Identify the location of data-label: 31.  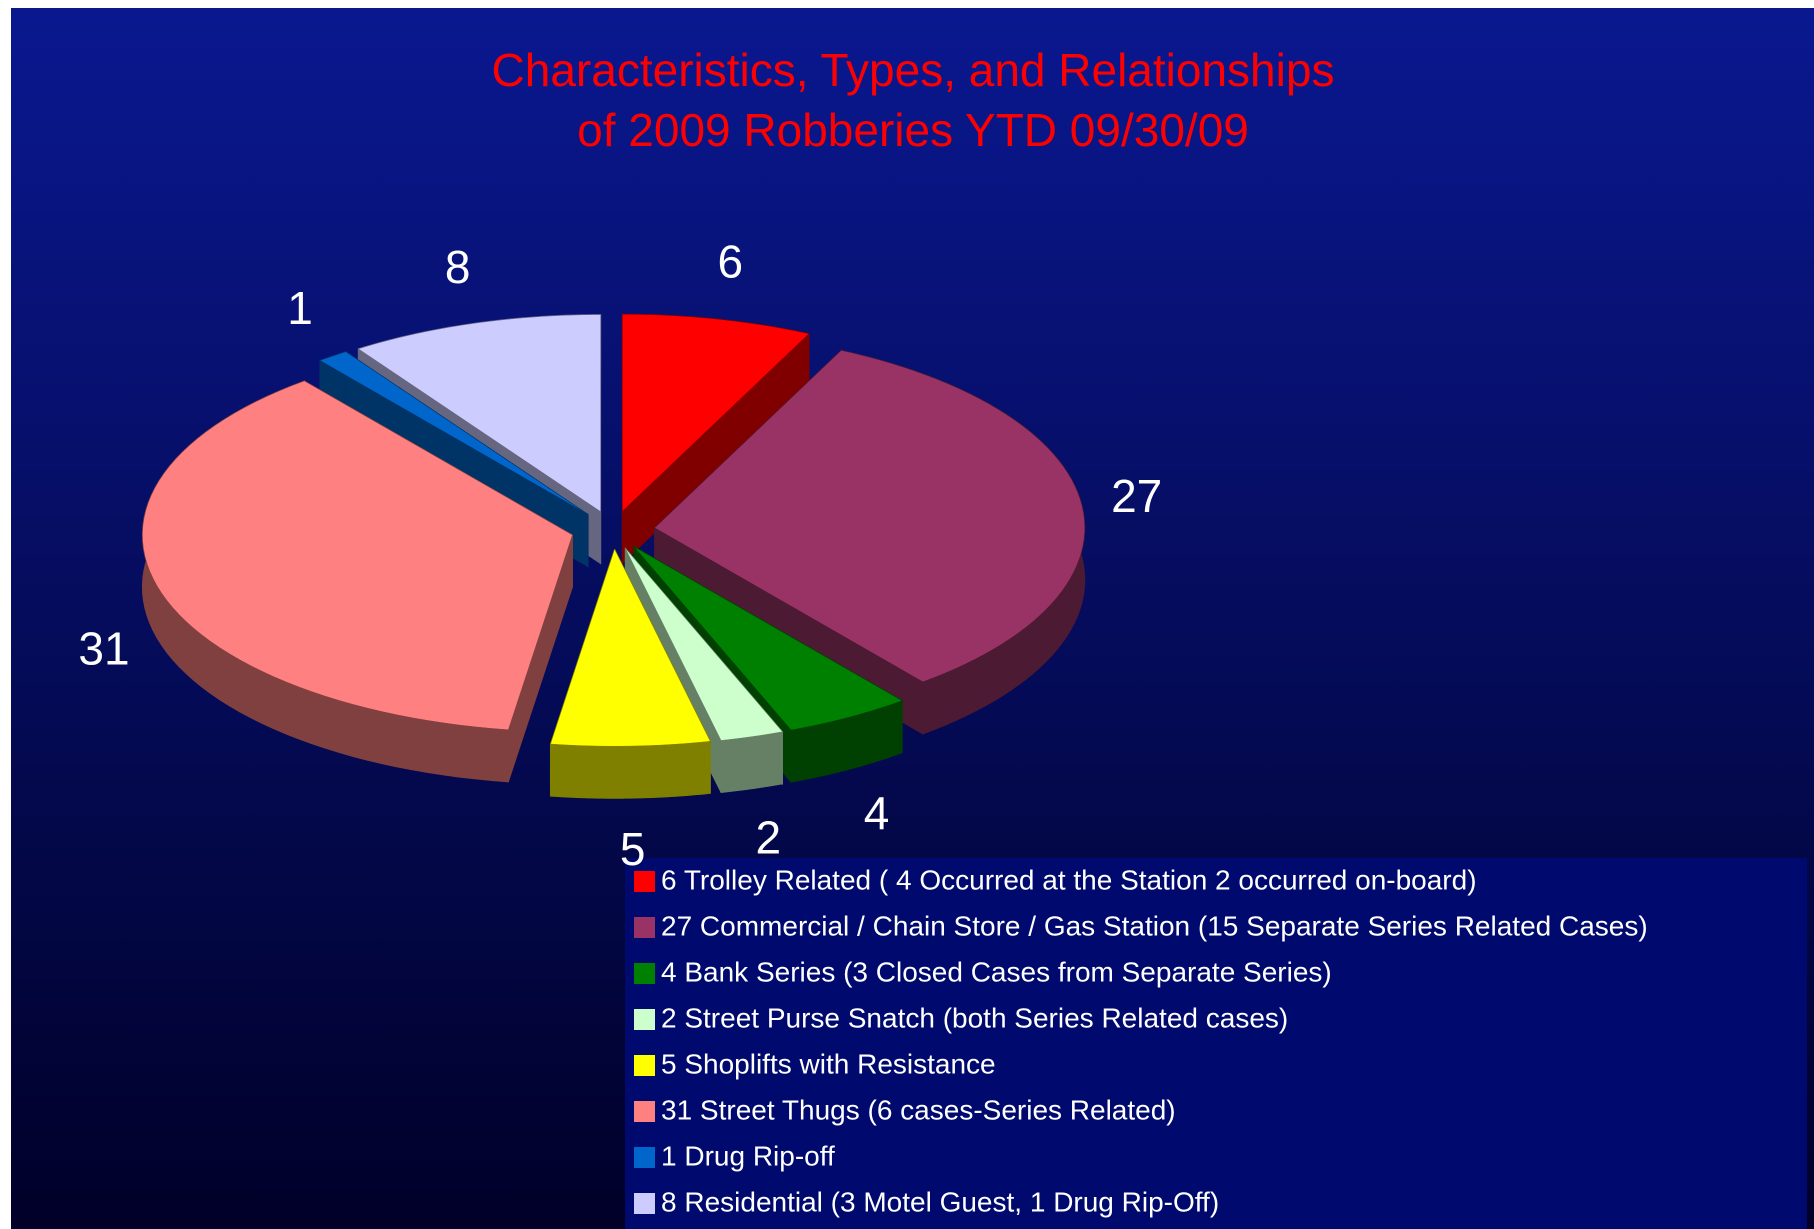
(103, 648).